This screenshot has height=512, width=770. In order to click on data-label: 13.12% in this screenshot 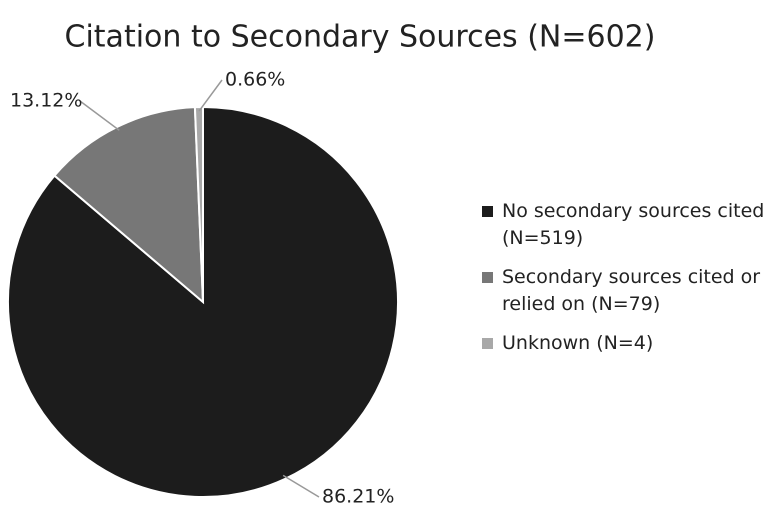, I will do `click(46, 101)`.